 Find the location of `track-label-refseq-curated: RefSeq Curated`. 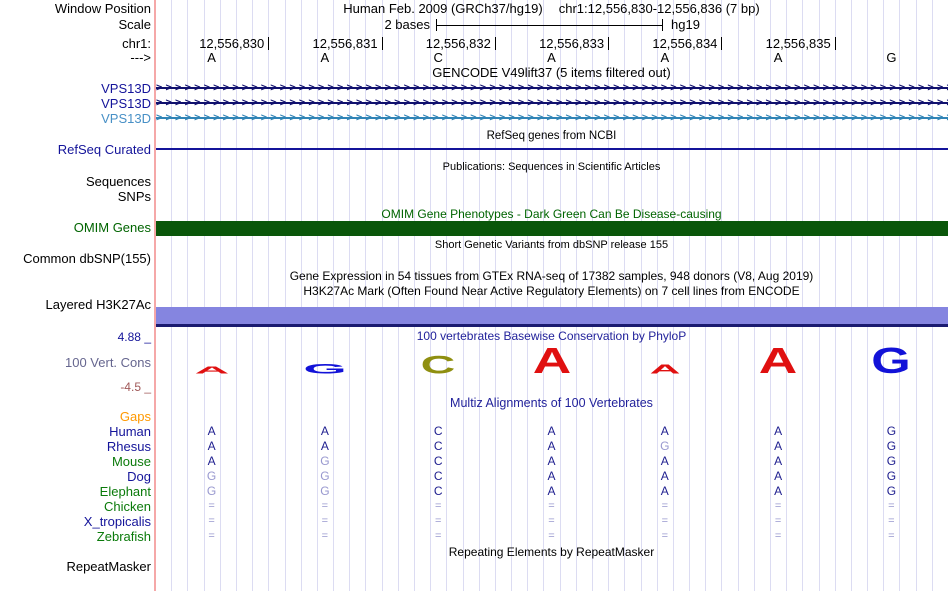

track-label-refseq-curated: RefSeq Curated is located at coordinates (104, 149).